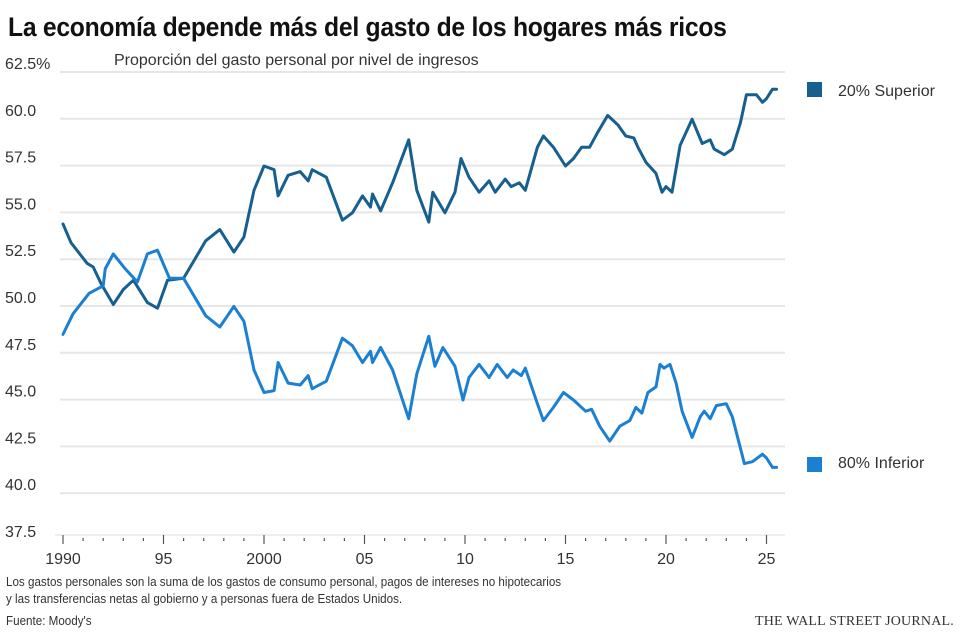 The height and width of the screenshot is (640, 960). What do you see at coordinates (814, 89) in the screenshot?
I see `legend-swatch-top20` at bounding box center [814, 89].